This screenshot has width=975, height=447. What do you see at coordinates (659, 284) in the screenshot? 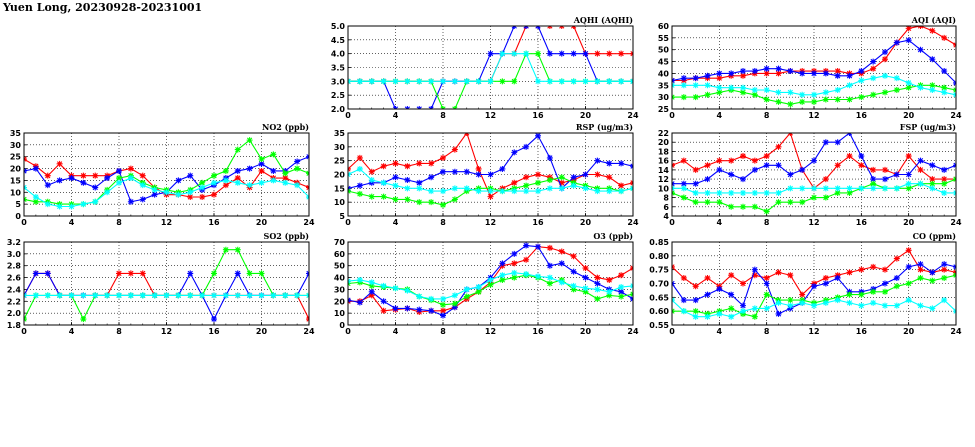
I see `tick-label-y: 0.70` at bounding box center [659, 284].